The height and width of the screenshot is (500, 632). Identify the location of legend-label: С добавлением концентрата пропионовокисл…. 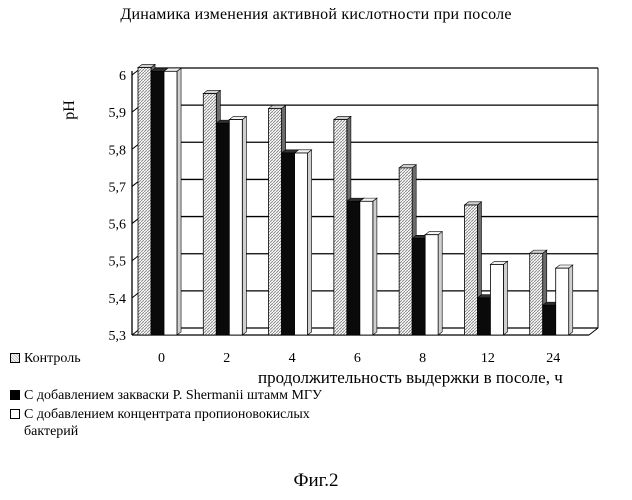
(194, 423).